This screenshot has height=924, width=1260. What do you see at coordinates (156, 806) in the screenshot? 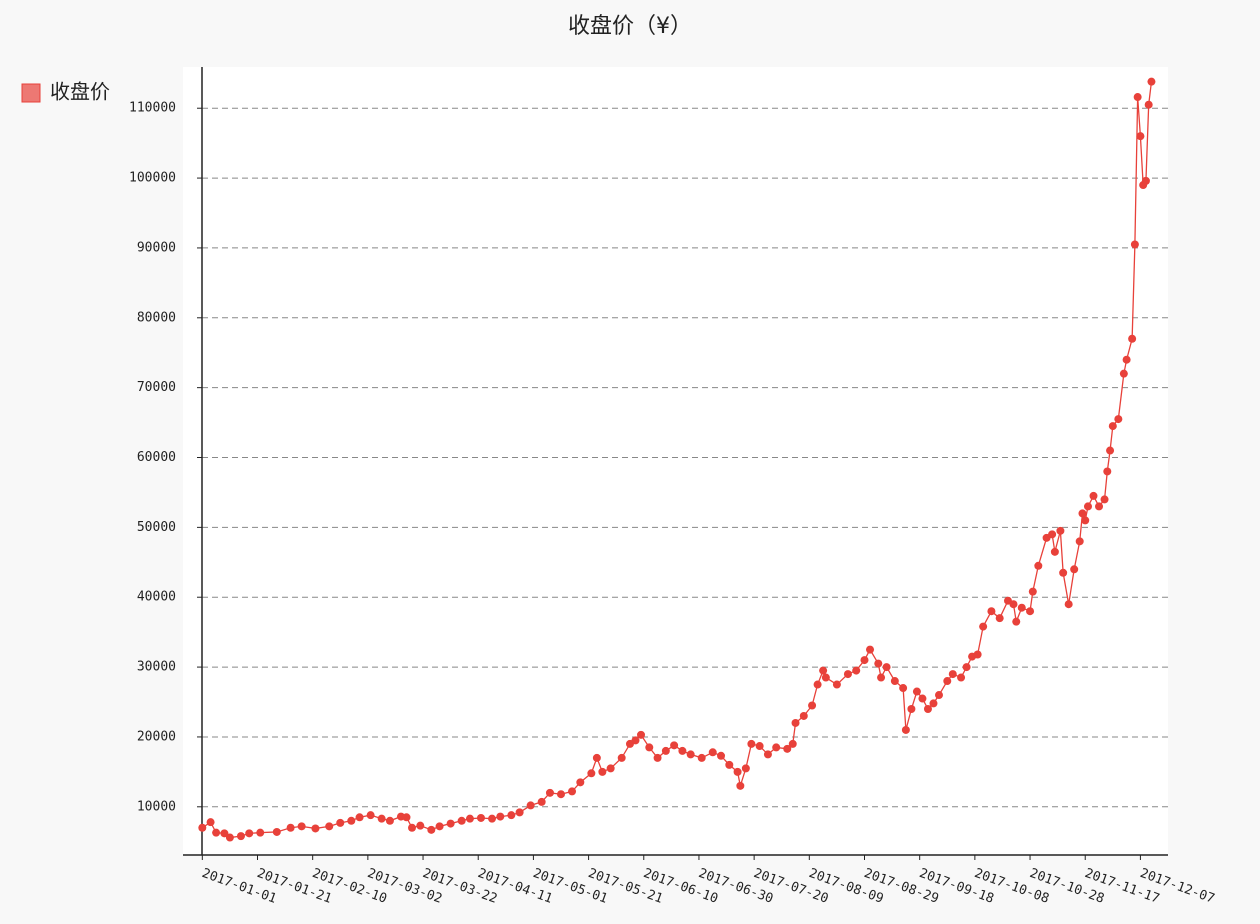
I see `y-tick-label: 10000` at bounding box center [156, 806].